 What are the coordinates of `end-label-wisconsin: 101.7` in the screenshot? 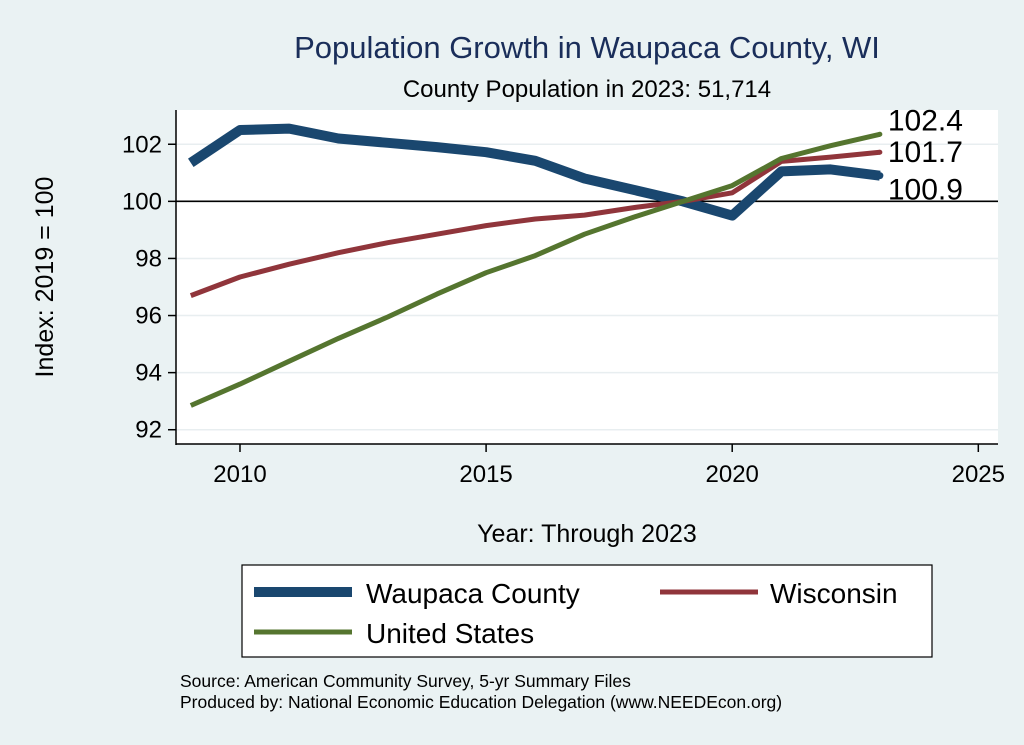 It's located at (925, 152).